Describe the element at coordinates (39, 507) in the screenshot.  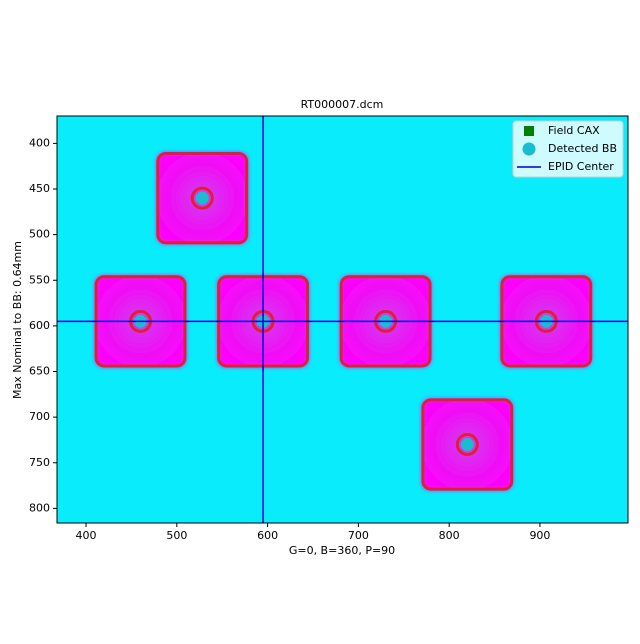
I see `y-tick-label: 800` at that location.